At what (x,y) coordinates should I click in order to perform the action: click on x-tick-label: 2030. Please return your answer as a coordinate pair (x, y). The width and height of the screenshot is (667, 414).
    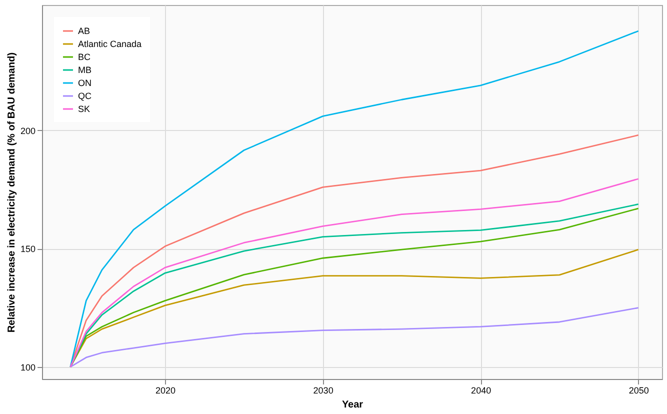
    Looking at the image, I should click on (323, 391).